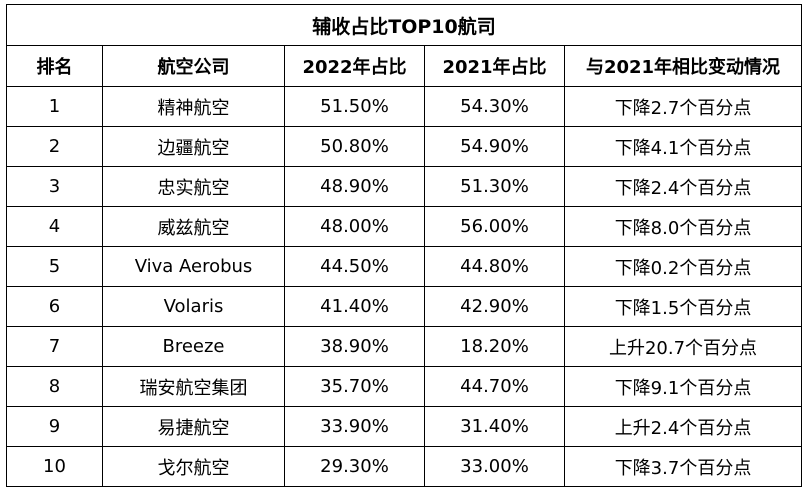 Image resolution: width=808 pixels, height=504 pixels. I want to click on rank-cell: 4, so click(54, 226).